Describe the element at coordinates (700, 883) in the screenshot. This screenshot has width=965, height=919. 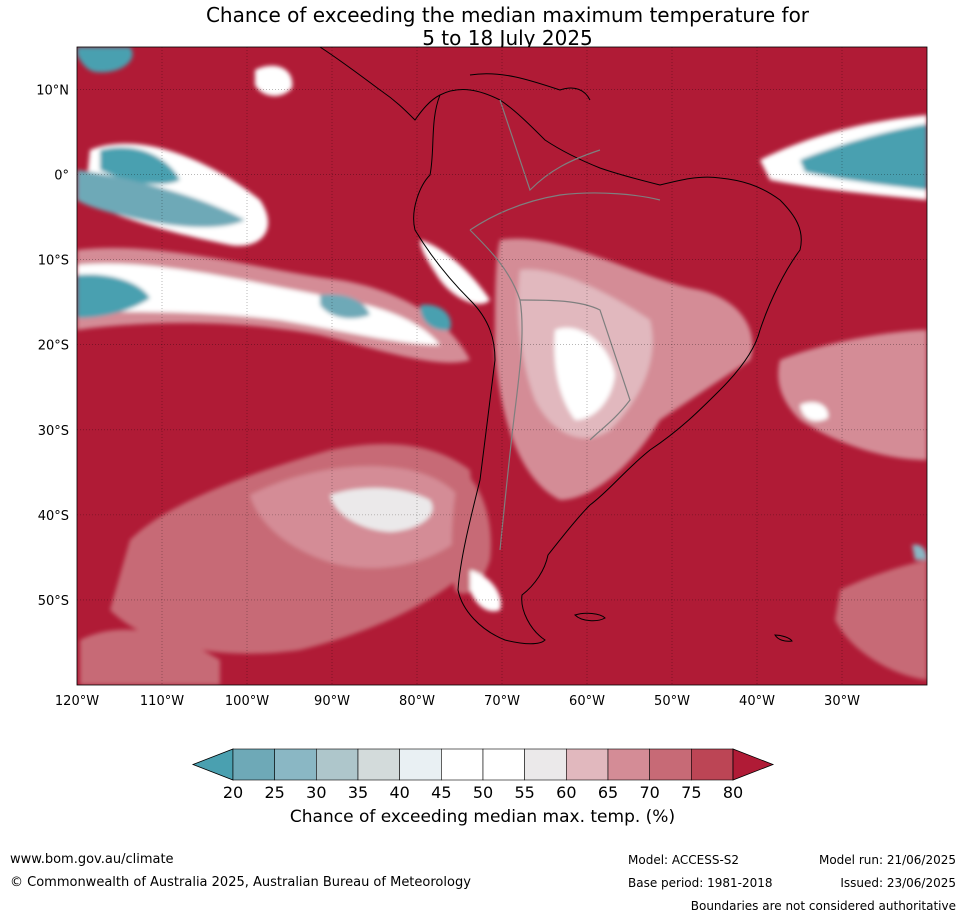
I see `footer-base-period: Base period: 1981-2018` at that location.